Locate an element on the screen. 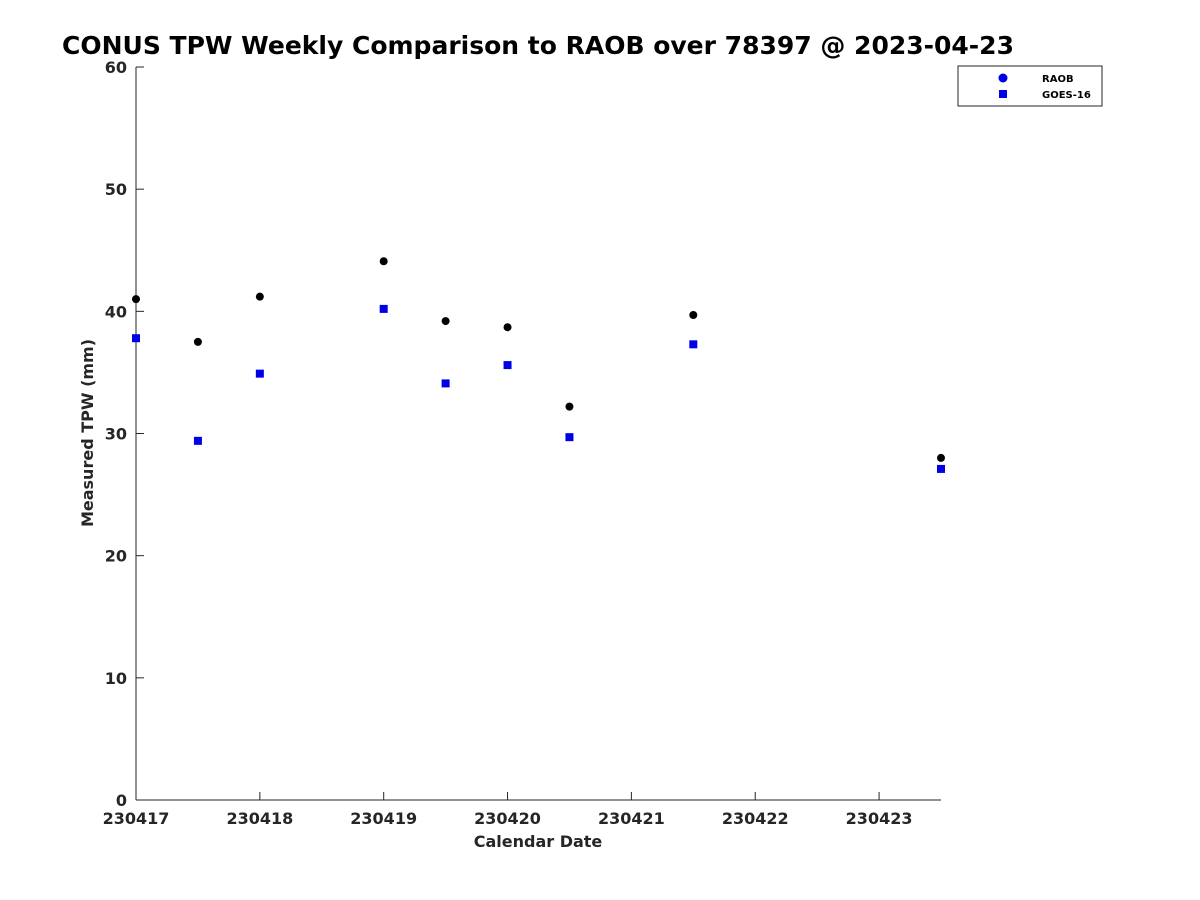 The width and height of the screenshot is (1200, 900). y-tick-label: 40 is located at coordinates (116, 311).